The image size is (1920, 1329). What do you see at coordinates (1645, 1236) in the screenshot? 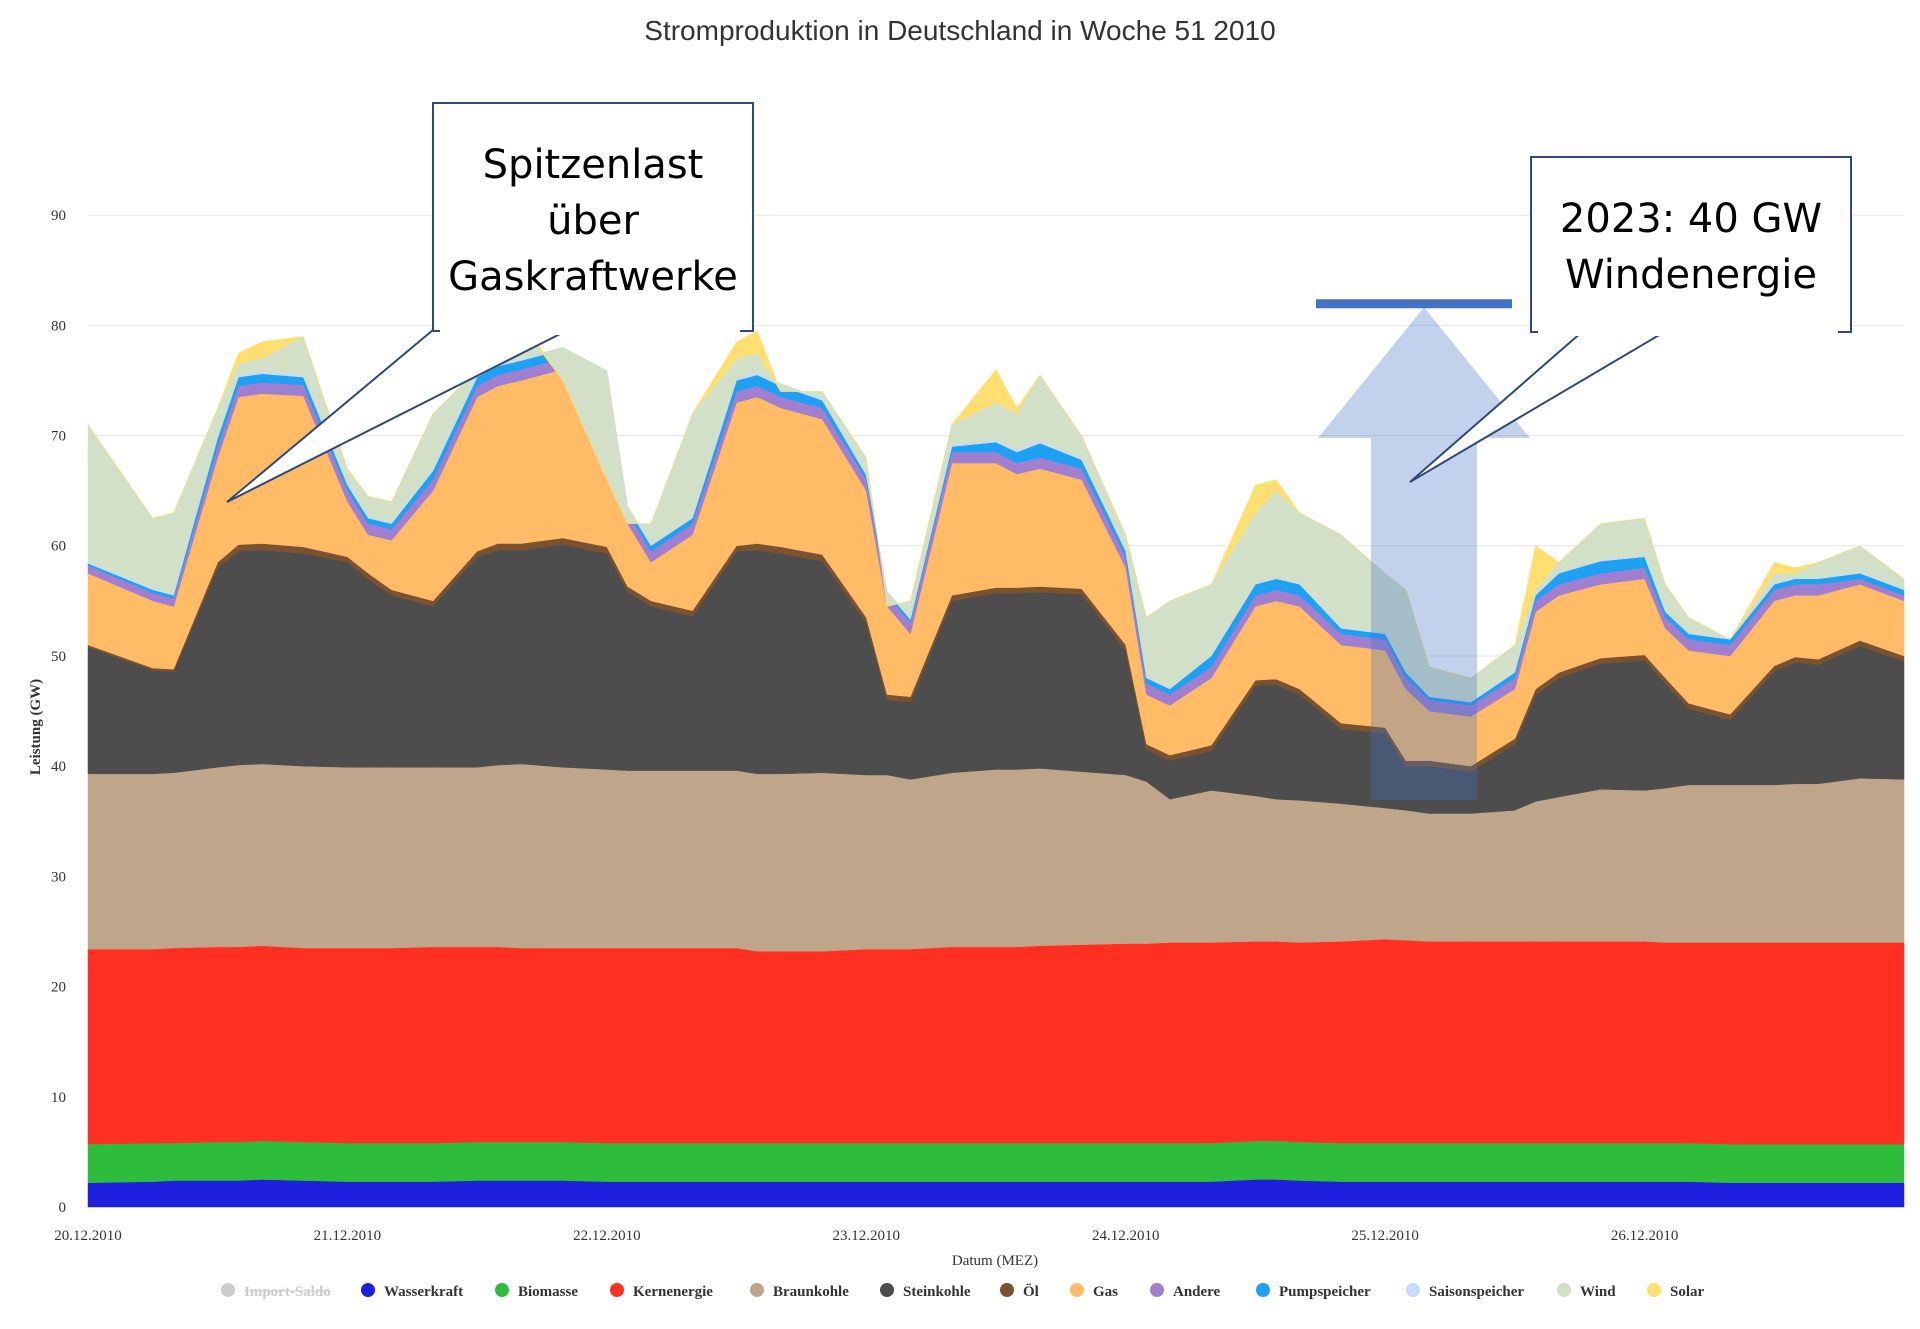
I see `x-tick-26.12.2010: 26.12.2010` at bounding box center [1645, 1236].